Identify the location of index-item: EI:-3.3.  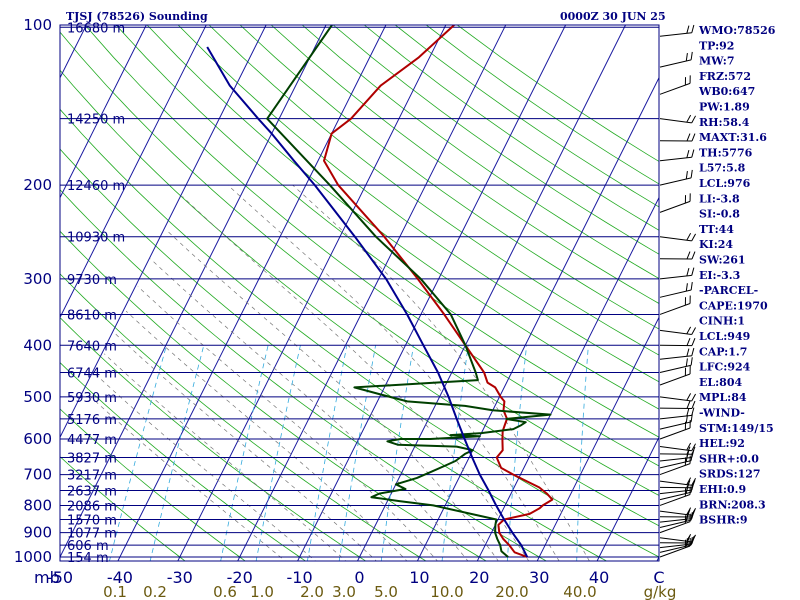
(719, 275).